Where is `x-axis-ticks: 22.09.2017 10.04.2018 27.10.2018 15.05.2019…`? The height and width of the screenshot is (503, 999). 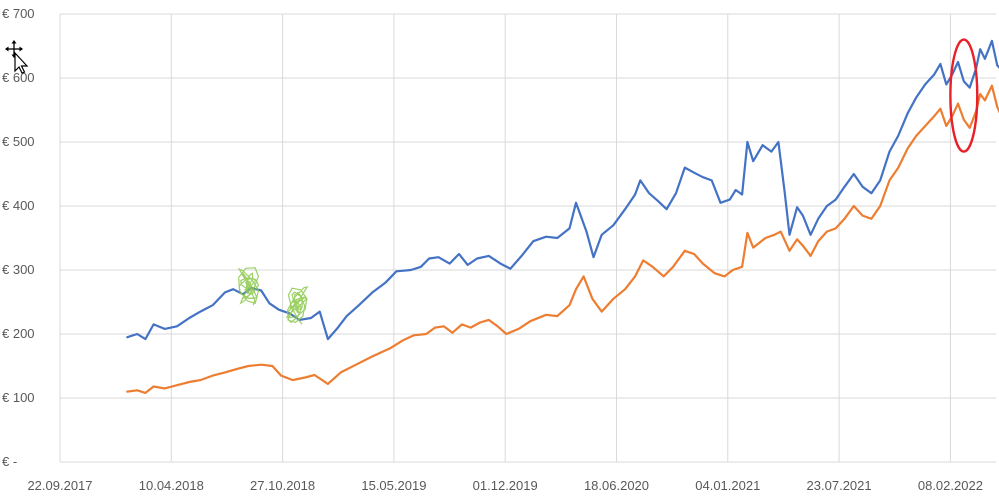
x-axis-ticks: 22.09.2017 10.04.2018 27.10.2018 15.05.2019… is located at coordinates (504, 485).